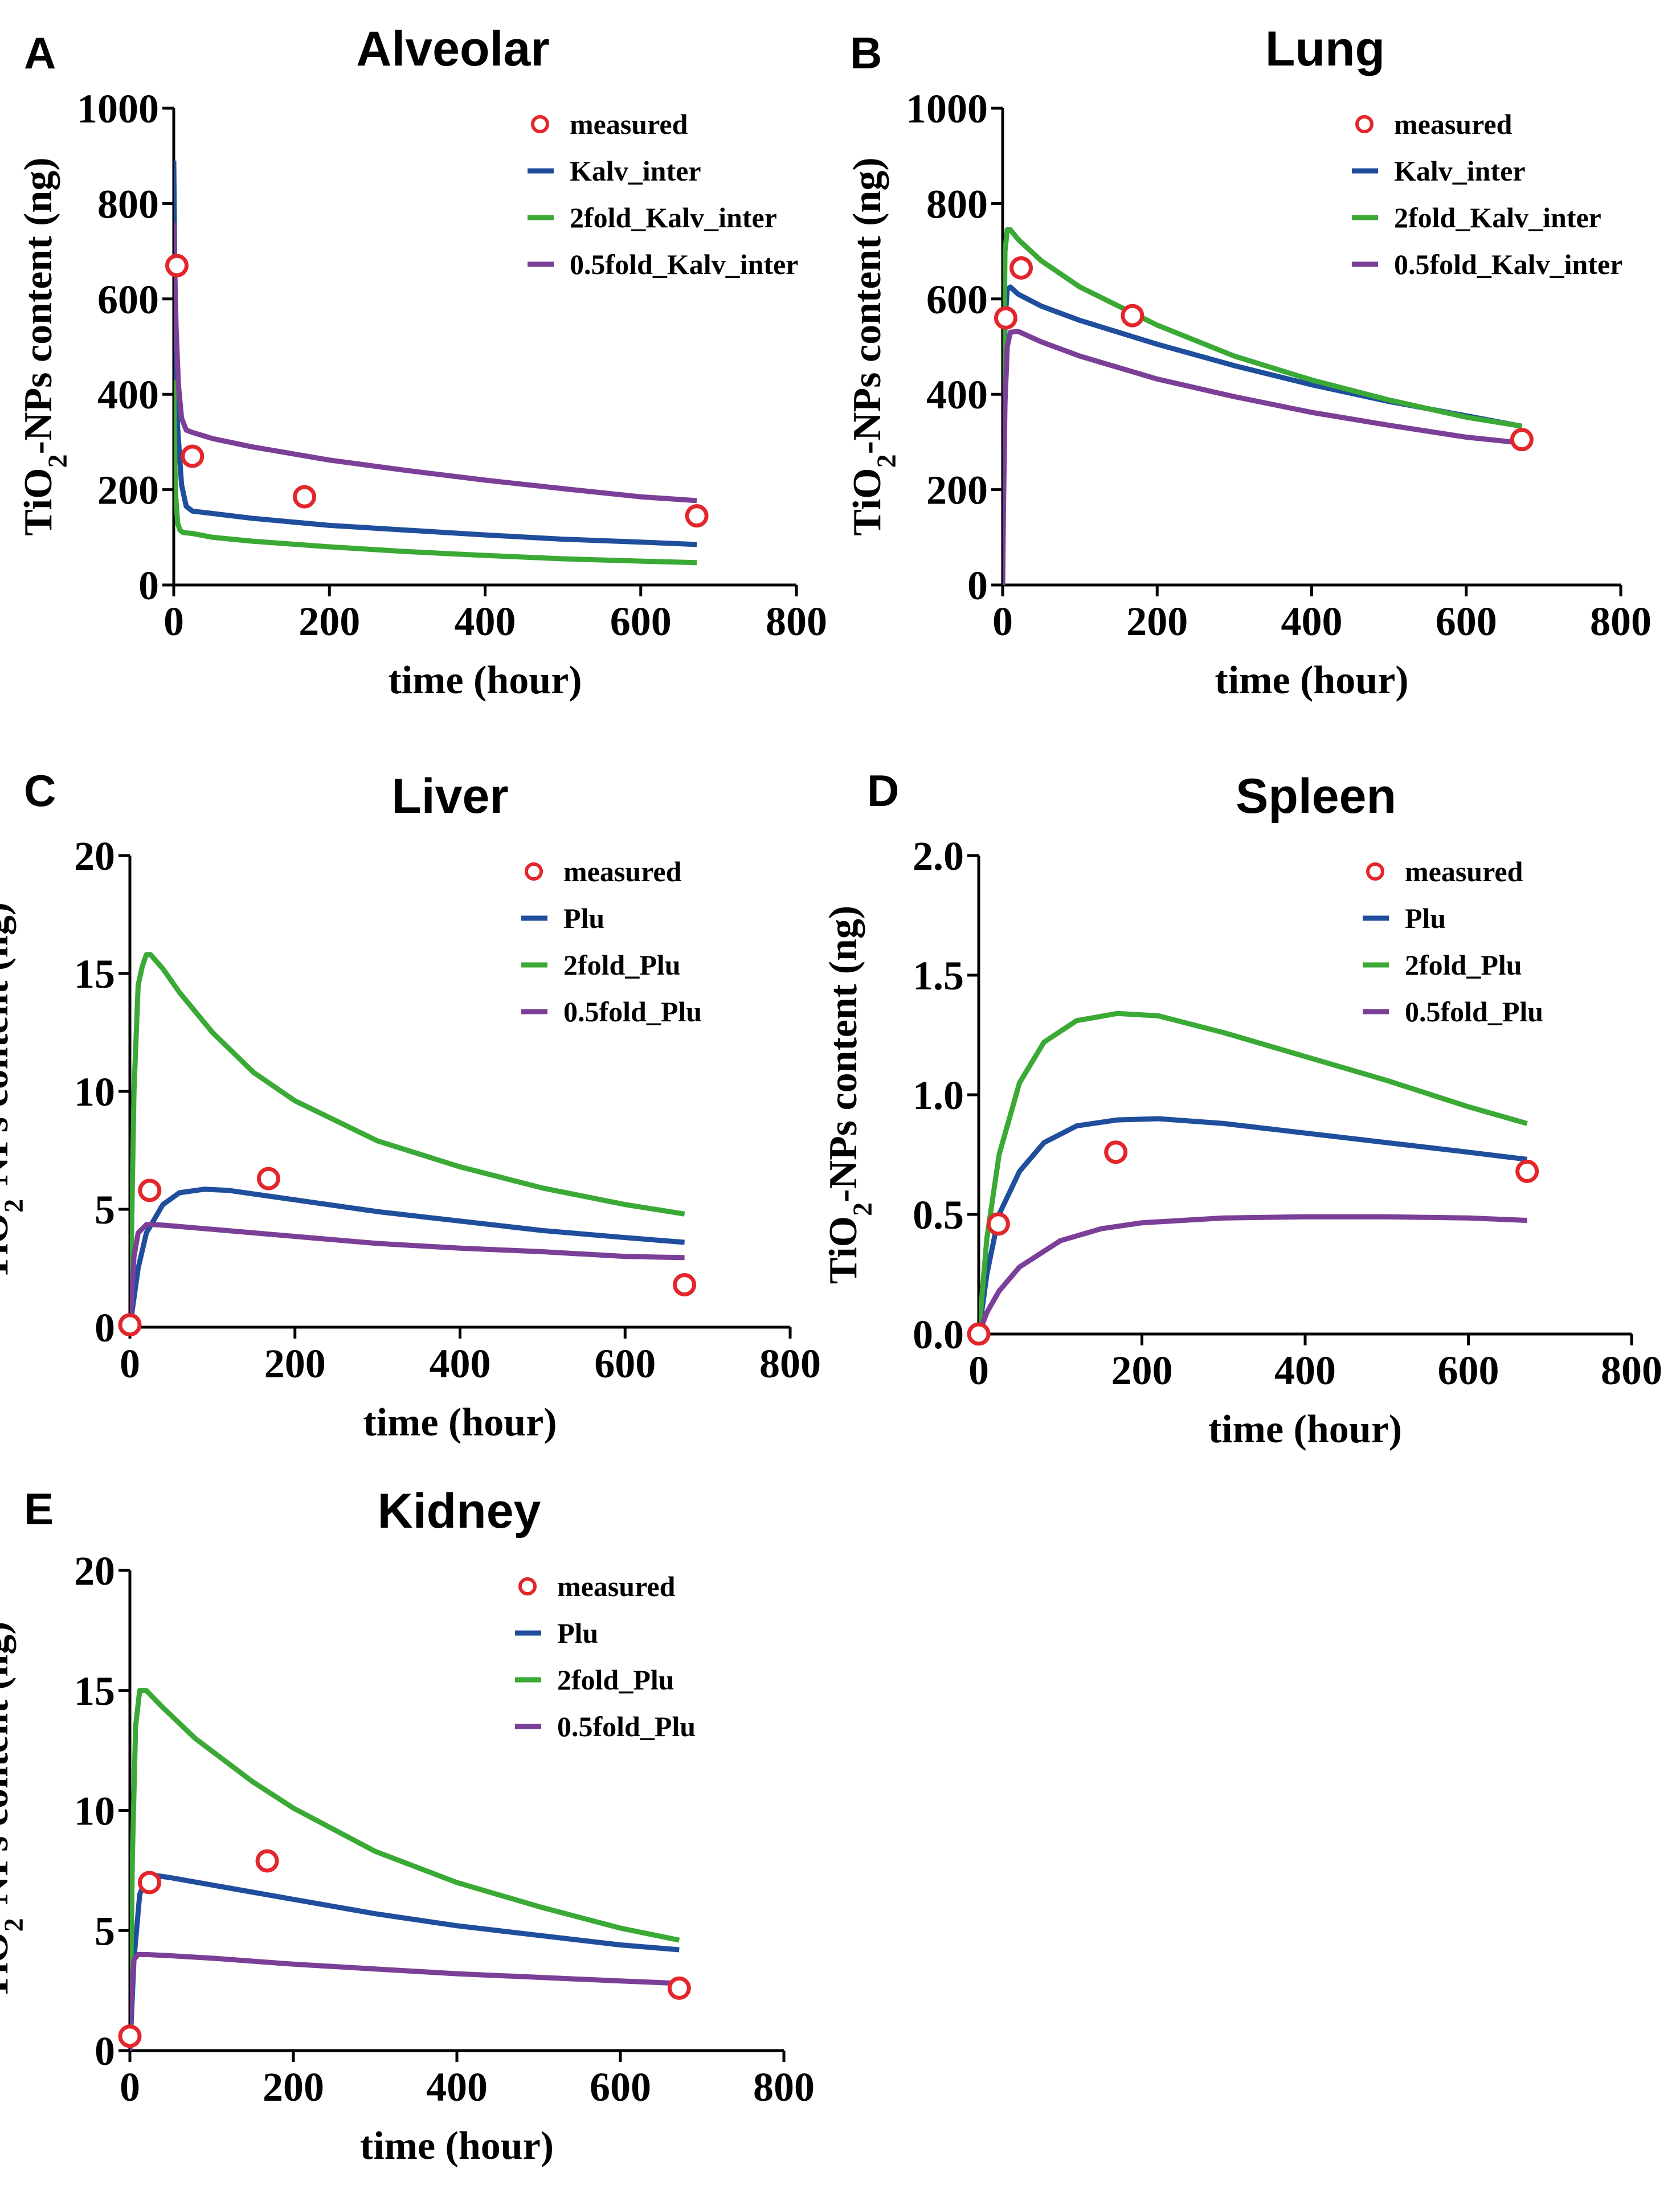 The image size is (1680, 2189). Describe the element at coordinates (450, 797) in the screenshot. I see `panel-title: Liver` at that location.